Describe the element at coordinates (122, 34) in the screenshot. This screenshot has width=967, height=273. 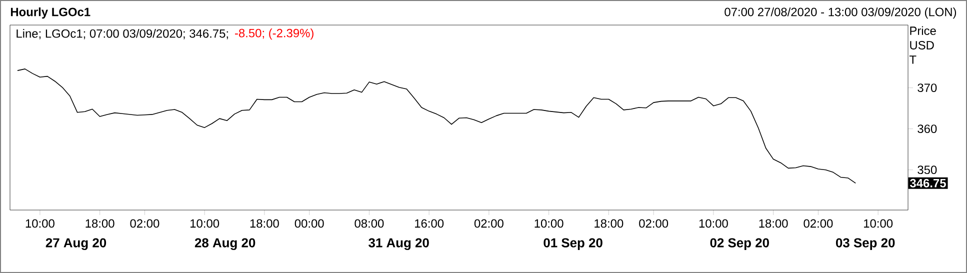
I see `chart-subtitle: Line; LGOc1; 07:00 03/09/2020; 346.75;` at that location.